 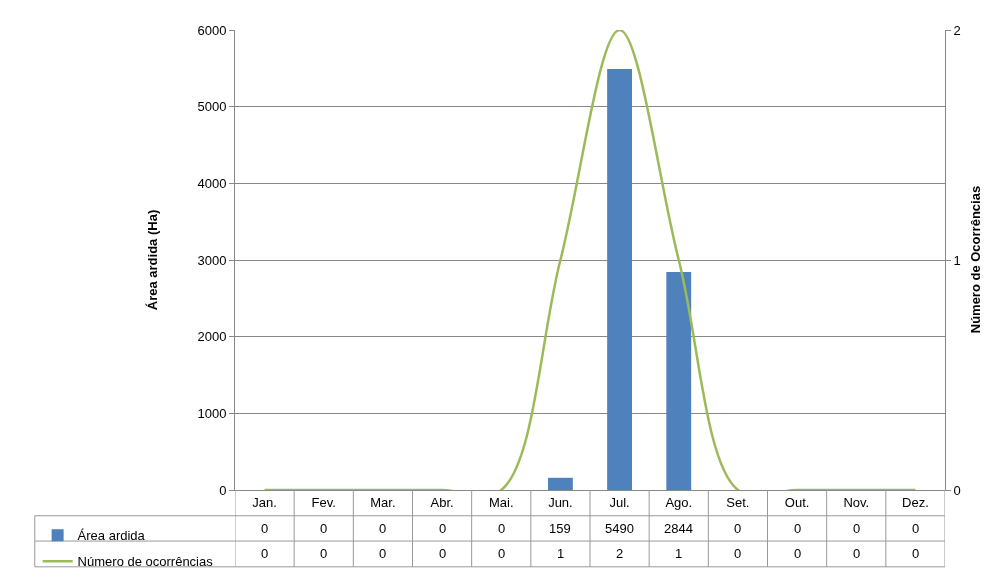 I want to click on legend-label: Área ardida, so click(x=111, y=536).